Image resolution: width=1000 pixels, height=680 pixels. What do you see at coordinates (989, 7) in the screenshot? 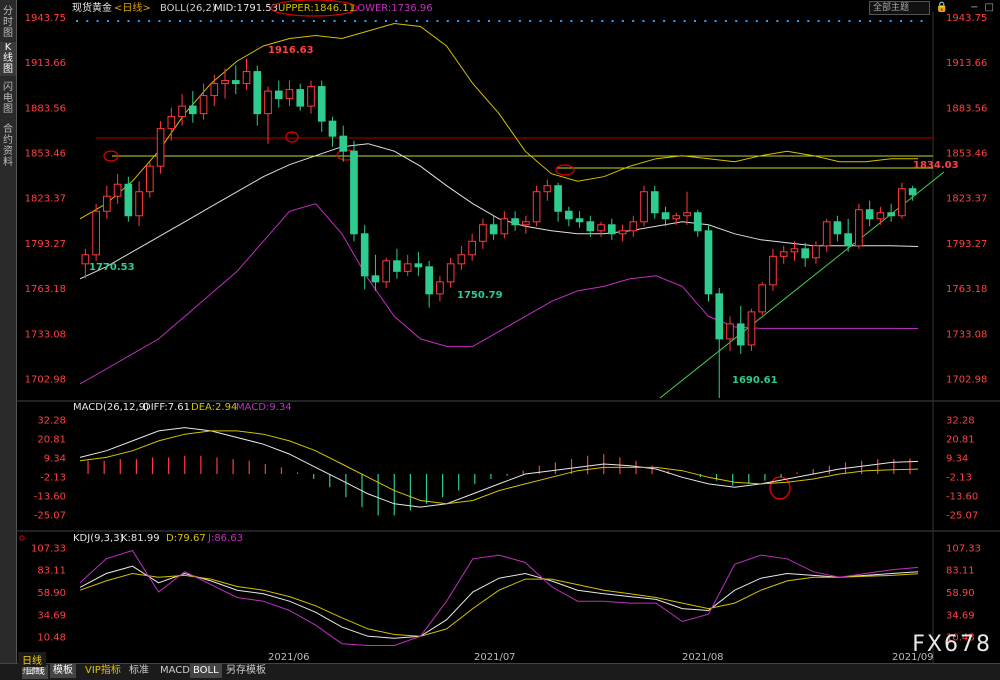
I see `expand-icon: □` at bounding box center [989, 7].